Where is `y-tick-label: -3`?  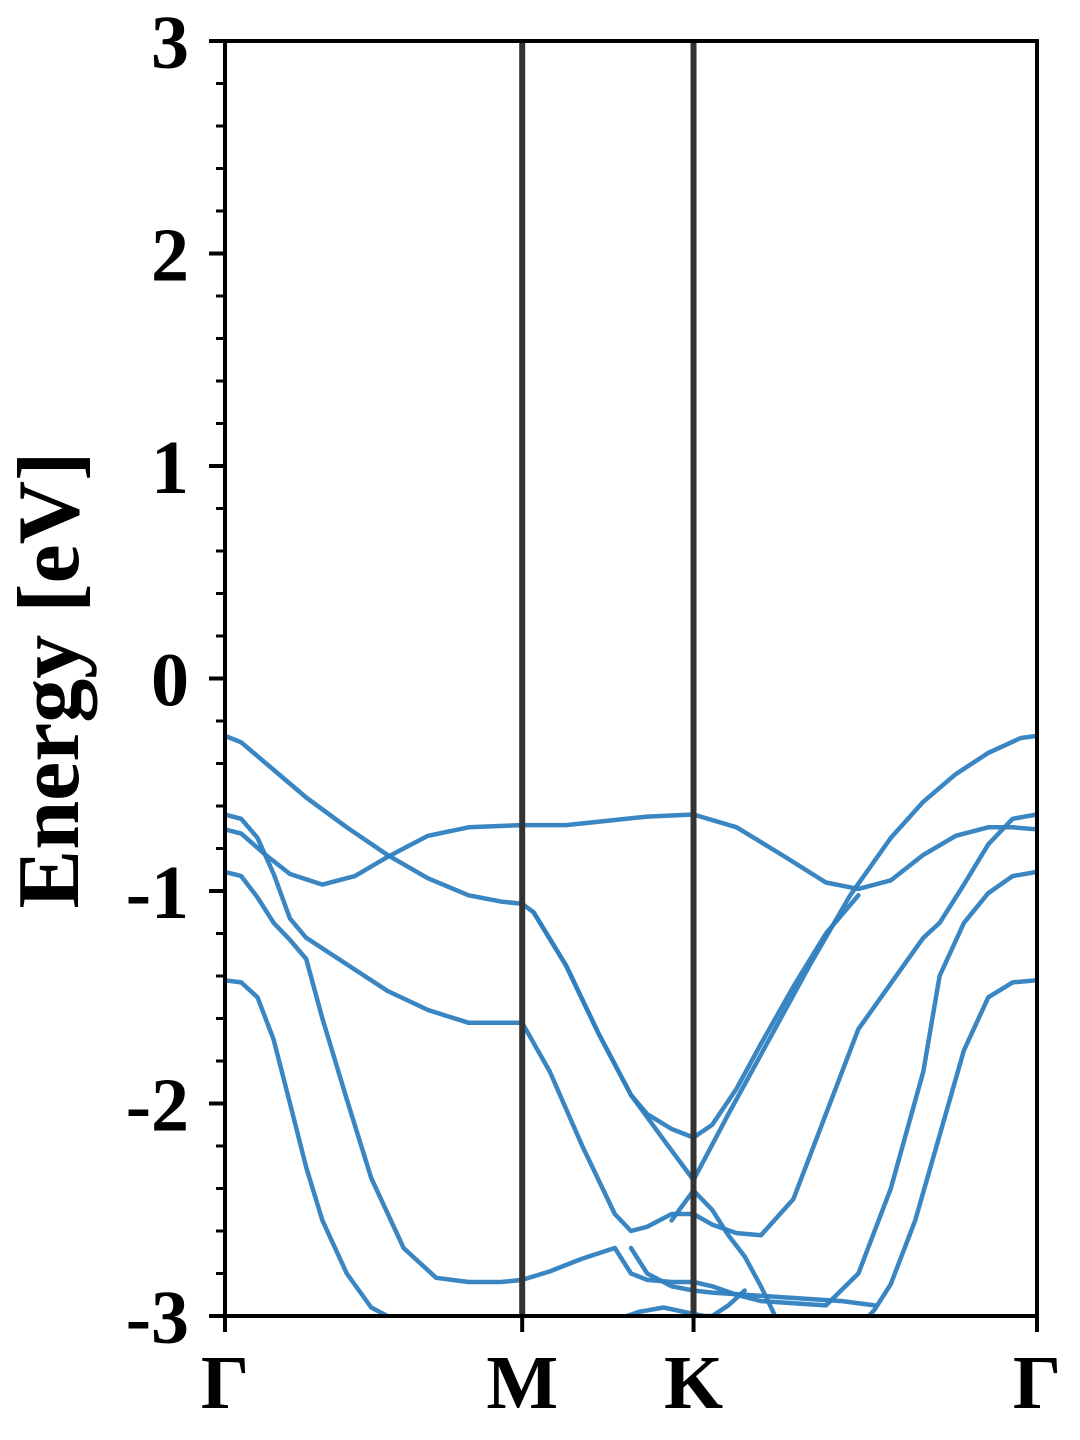 y-tick-label: -3 is located at coordinates (157, 1318).